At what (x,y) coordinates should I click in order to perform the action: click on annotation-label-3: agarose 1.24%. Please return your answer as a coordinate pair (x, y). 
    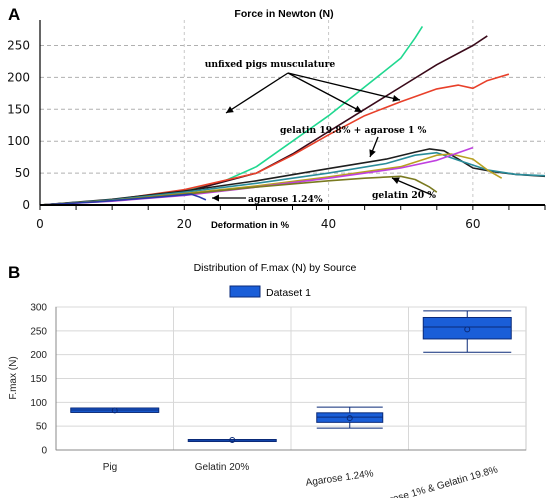
    Looking at the image, I should click on (285, 199).